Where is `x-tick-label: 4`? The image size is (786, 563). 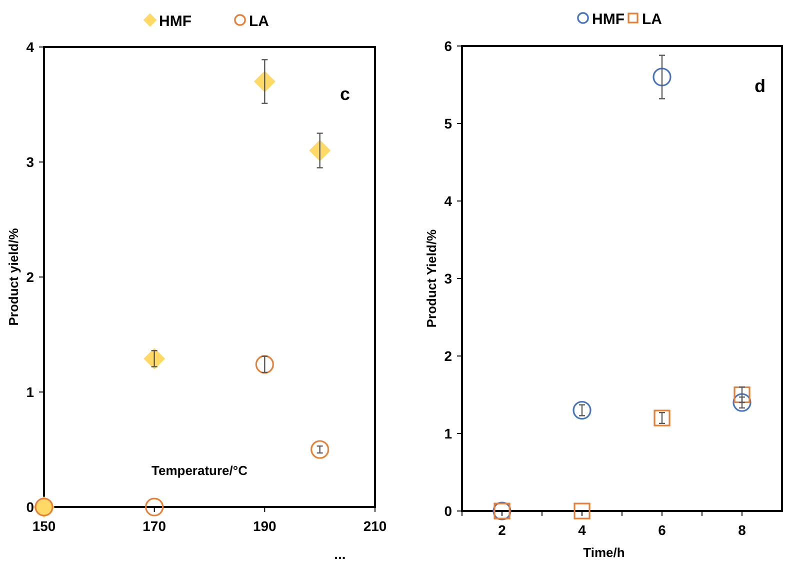
x-tick-label: 4 is located at coordinates (582, 530).